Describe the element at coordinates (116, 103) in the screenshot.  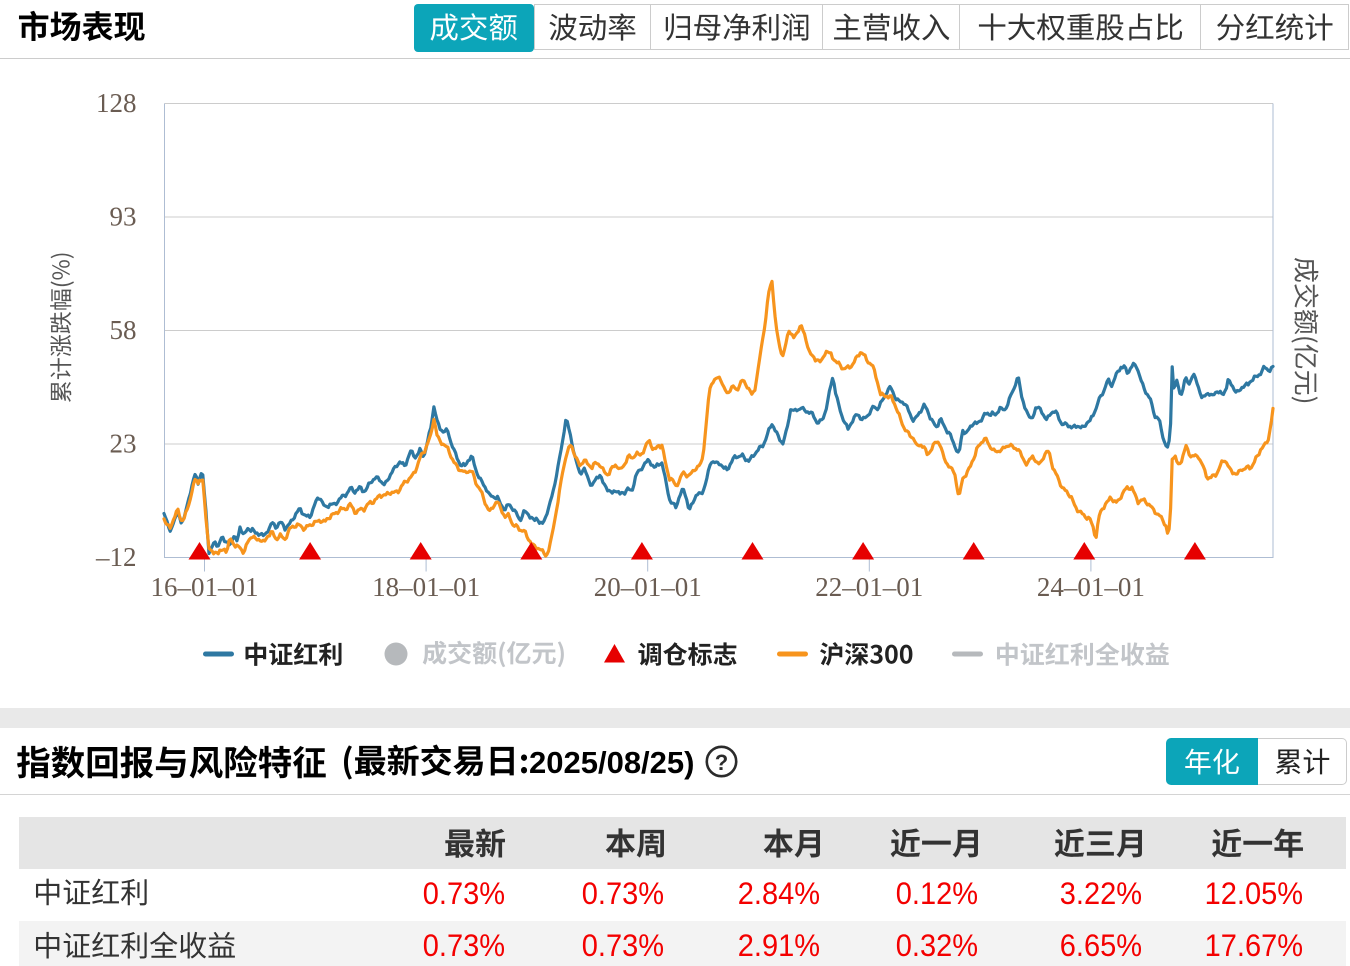
I see `svg-text: 128` at that location.